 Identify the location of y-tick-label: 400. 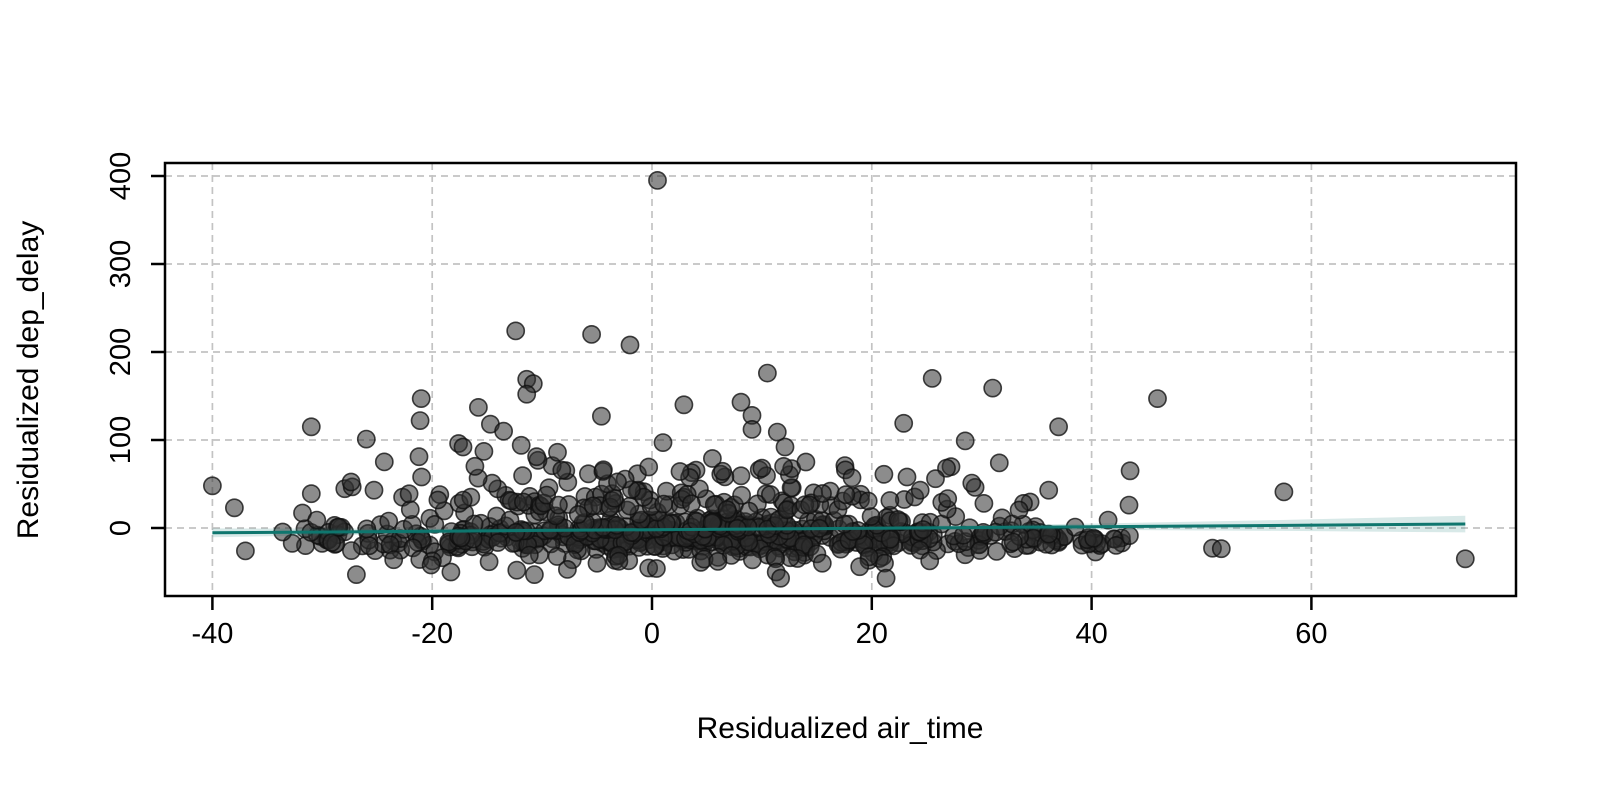
(121, 176).